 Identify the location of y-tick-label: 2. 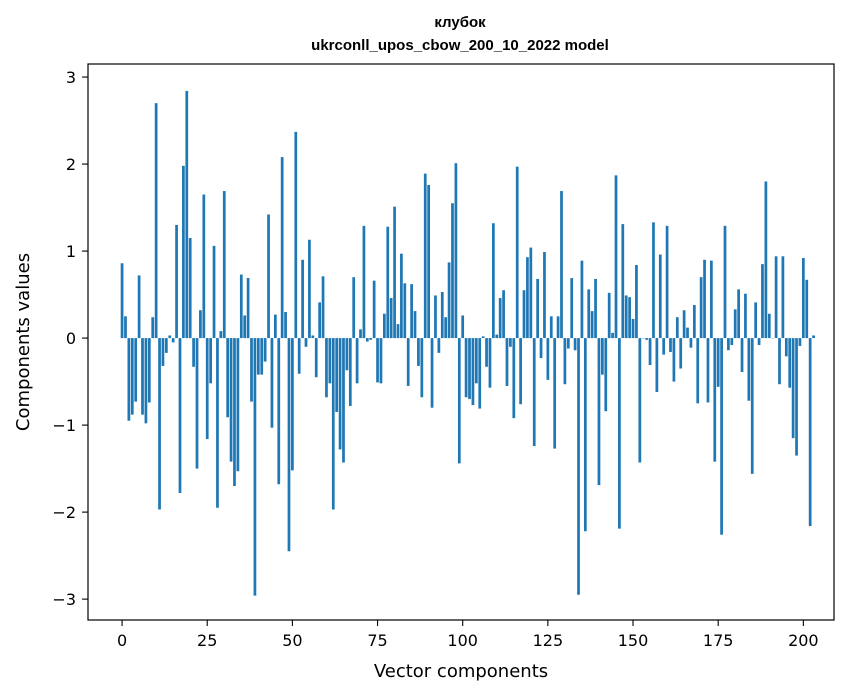
(71, 164).